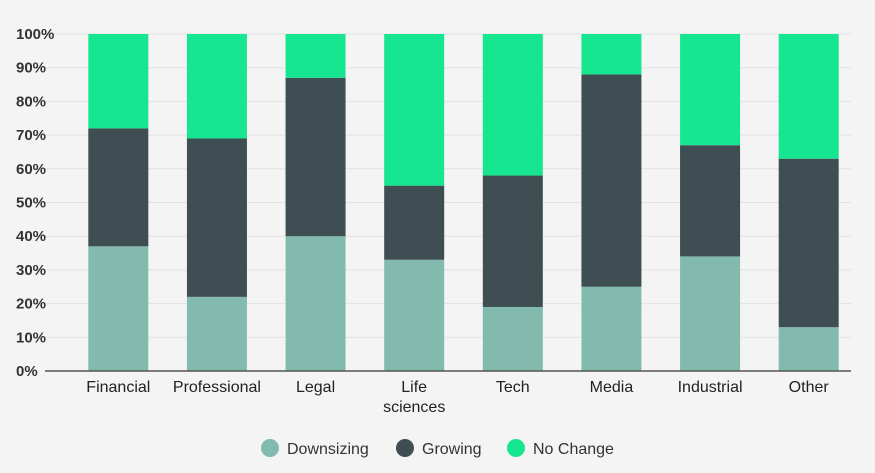 The width and height of the screenshot is (875, 473). I want to click on y-tick-label: 70%, so click(31, 135).